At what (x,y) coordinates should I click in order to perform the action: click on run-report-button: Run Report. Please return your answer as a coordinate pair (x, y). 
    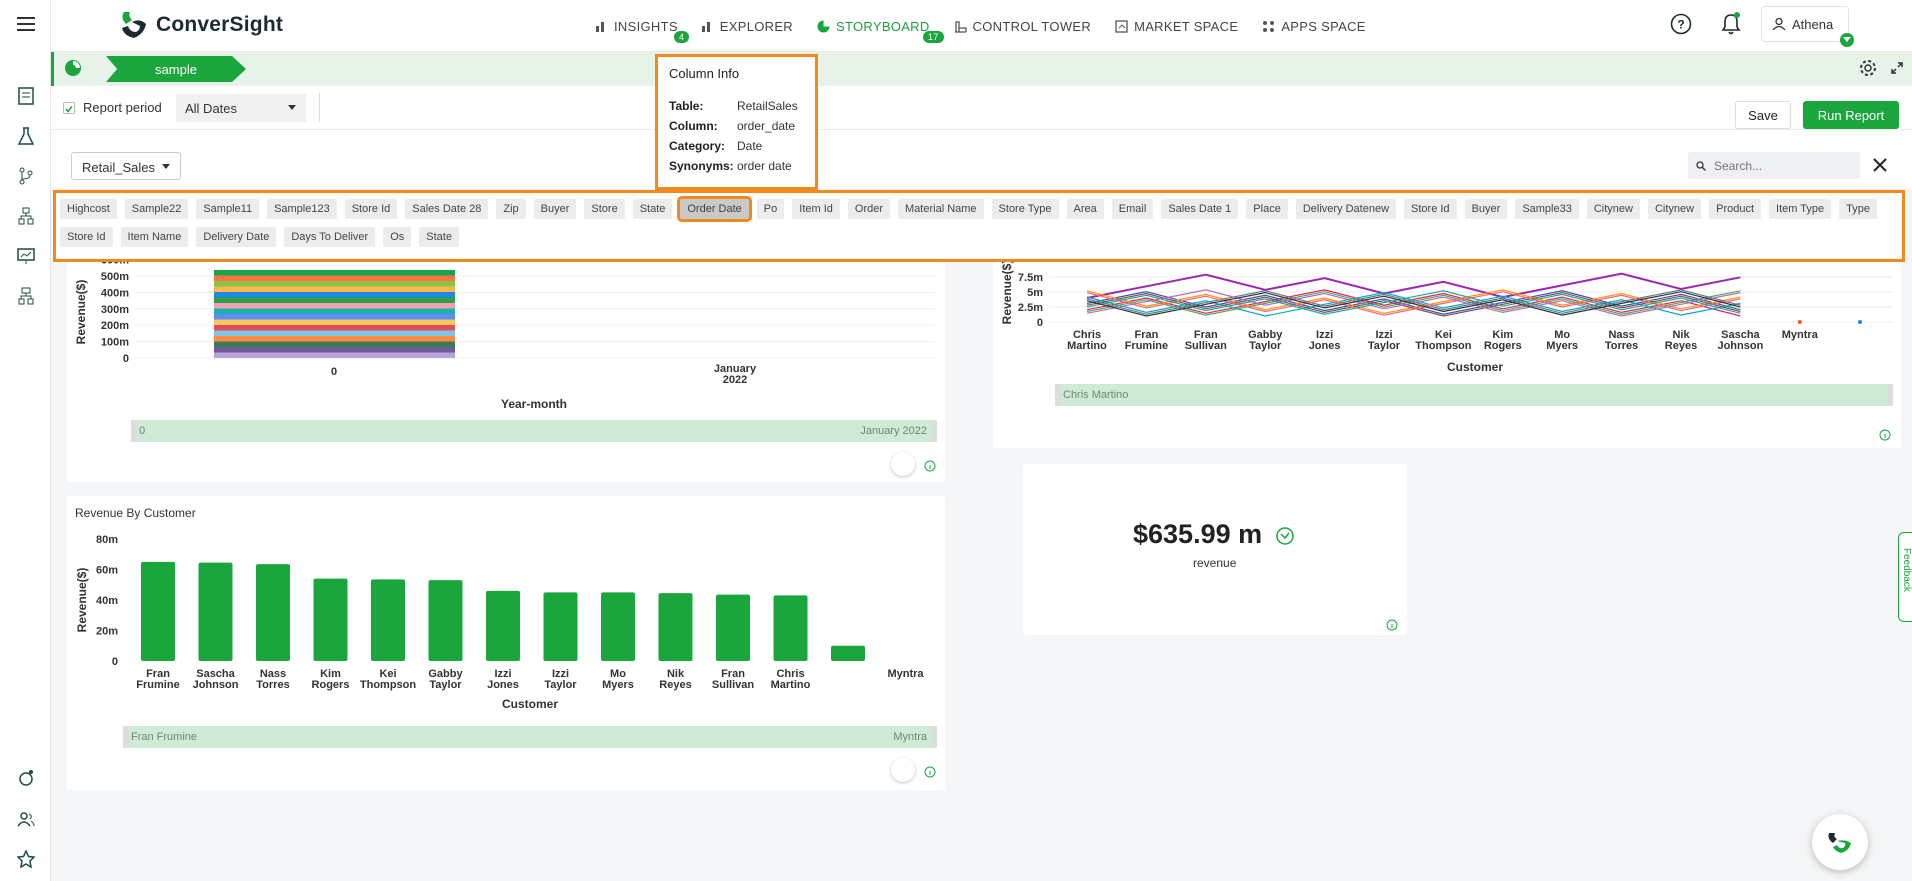
    Looking at the image, I should click on (1851, 115).